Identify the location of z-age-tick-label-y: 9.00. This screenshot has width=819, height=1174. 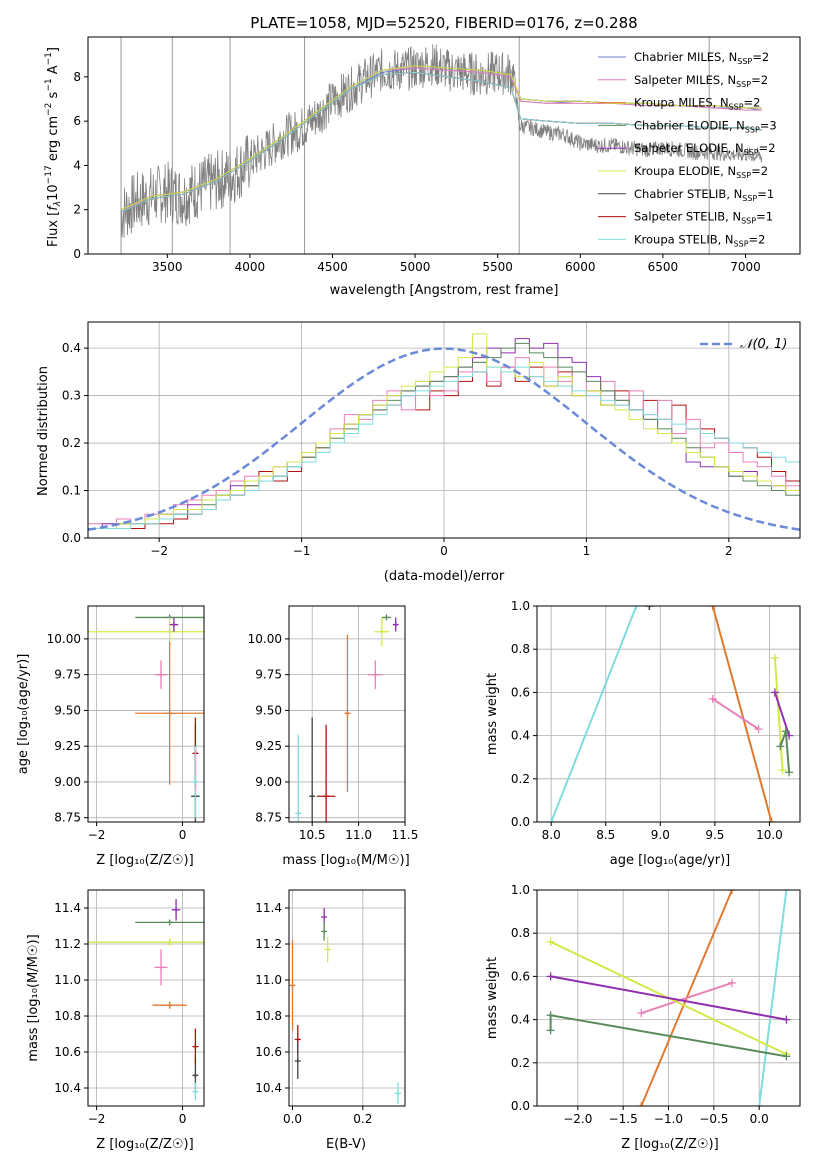
(67, 782).